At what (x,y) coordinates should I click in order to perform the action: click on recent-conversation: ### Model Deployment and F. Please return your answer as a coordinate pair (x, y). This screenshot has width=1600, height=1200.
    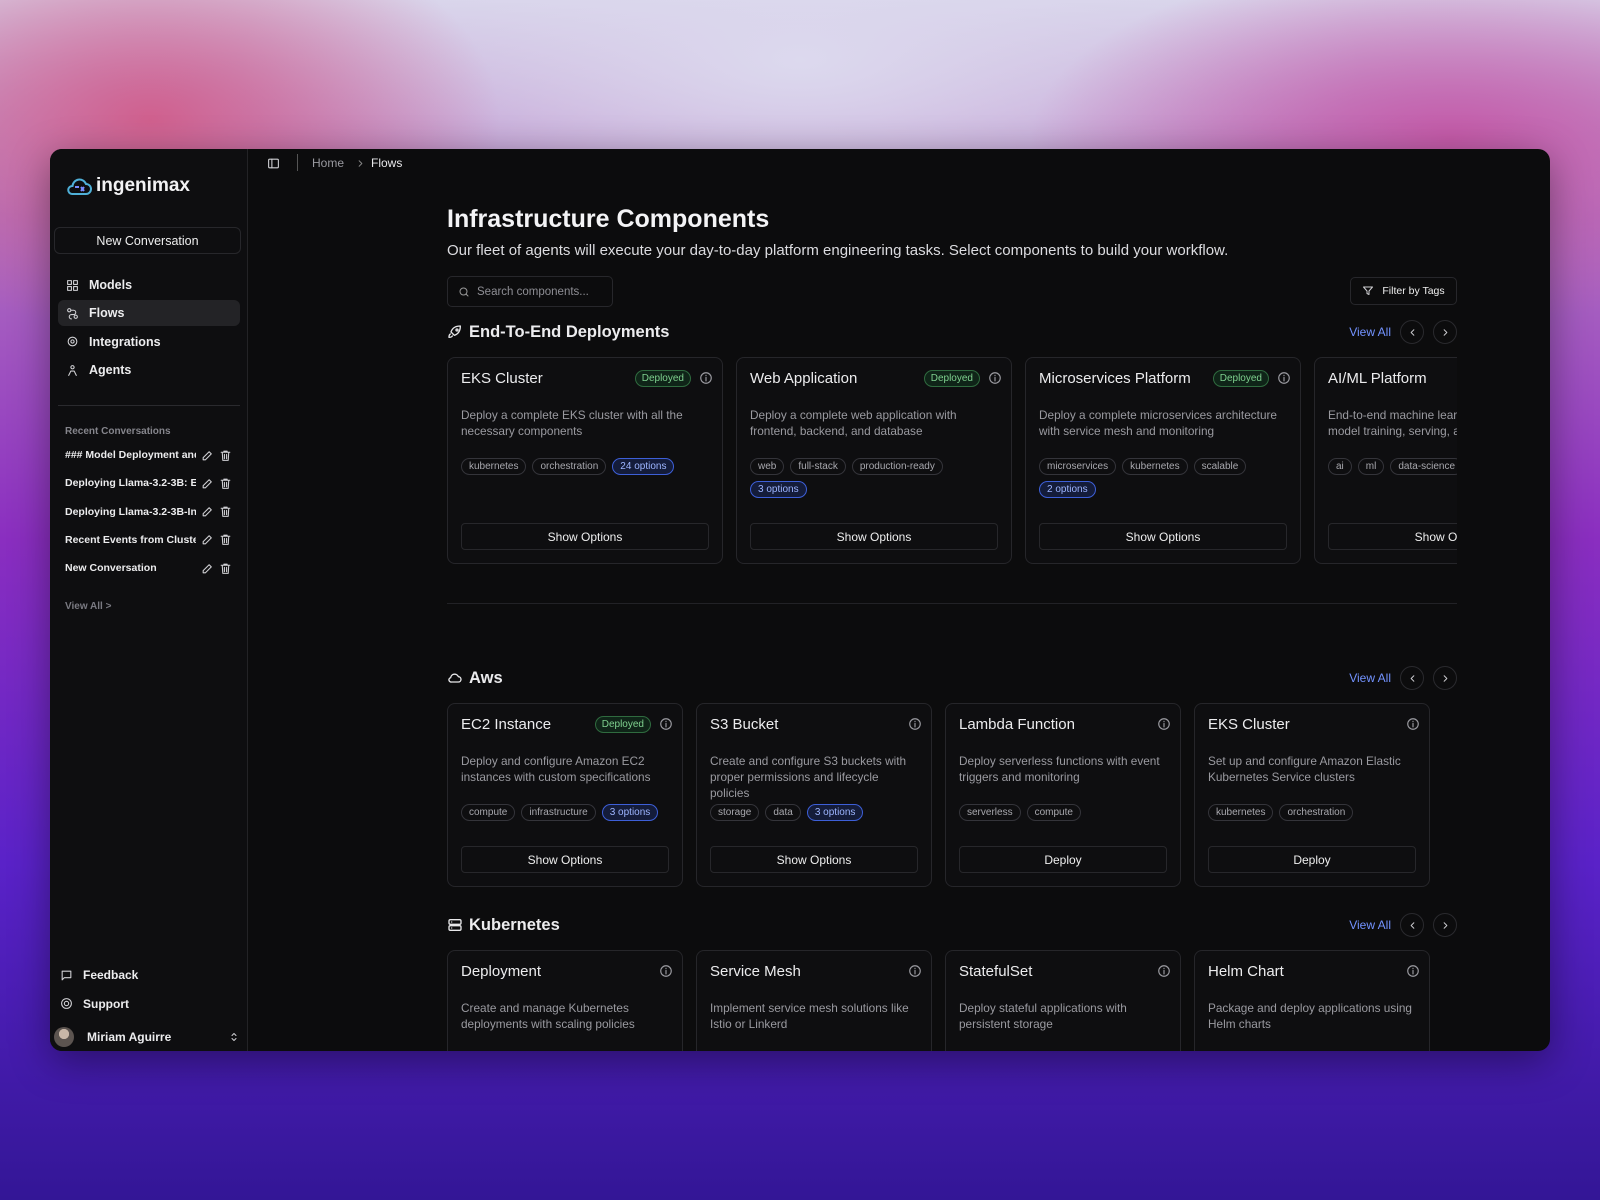
    Looking at the image, I should click on (159, 455).